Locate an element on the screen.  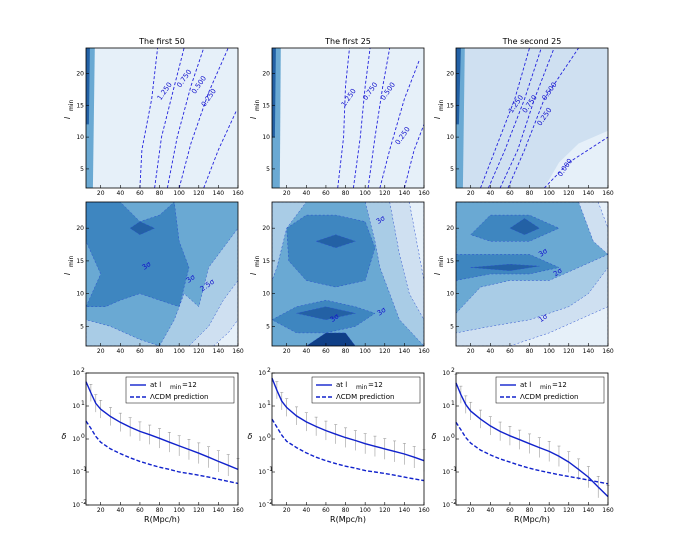
y-axis-label: δ is located at coordinates (434, 436).